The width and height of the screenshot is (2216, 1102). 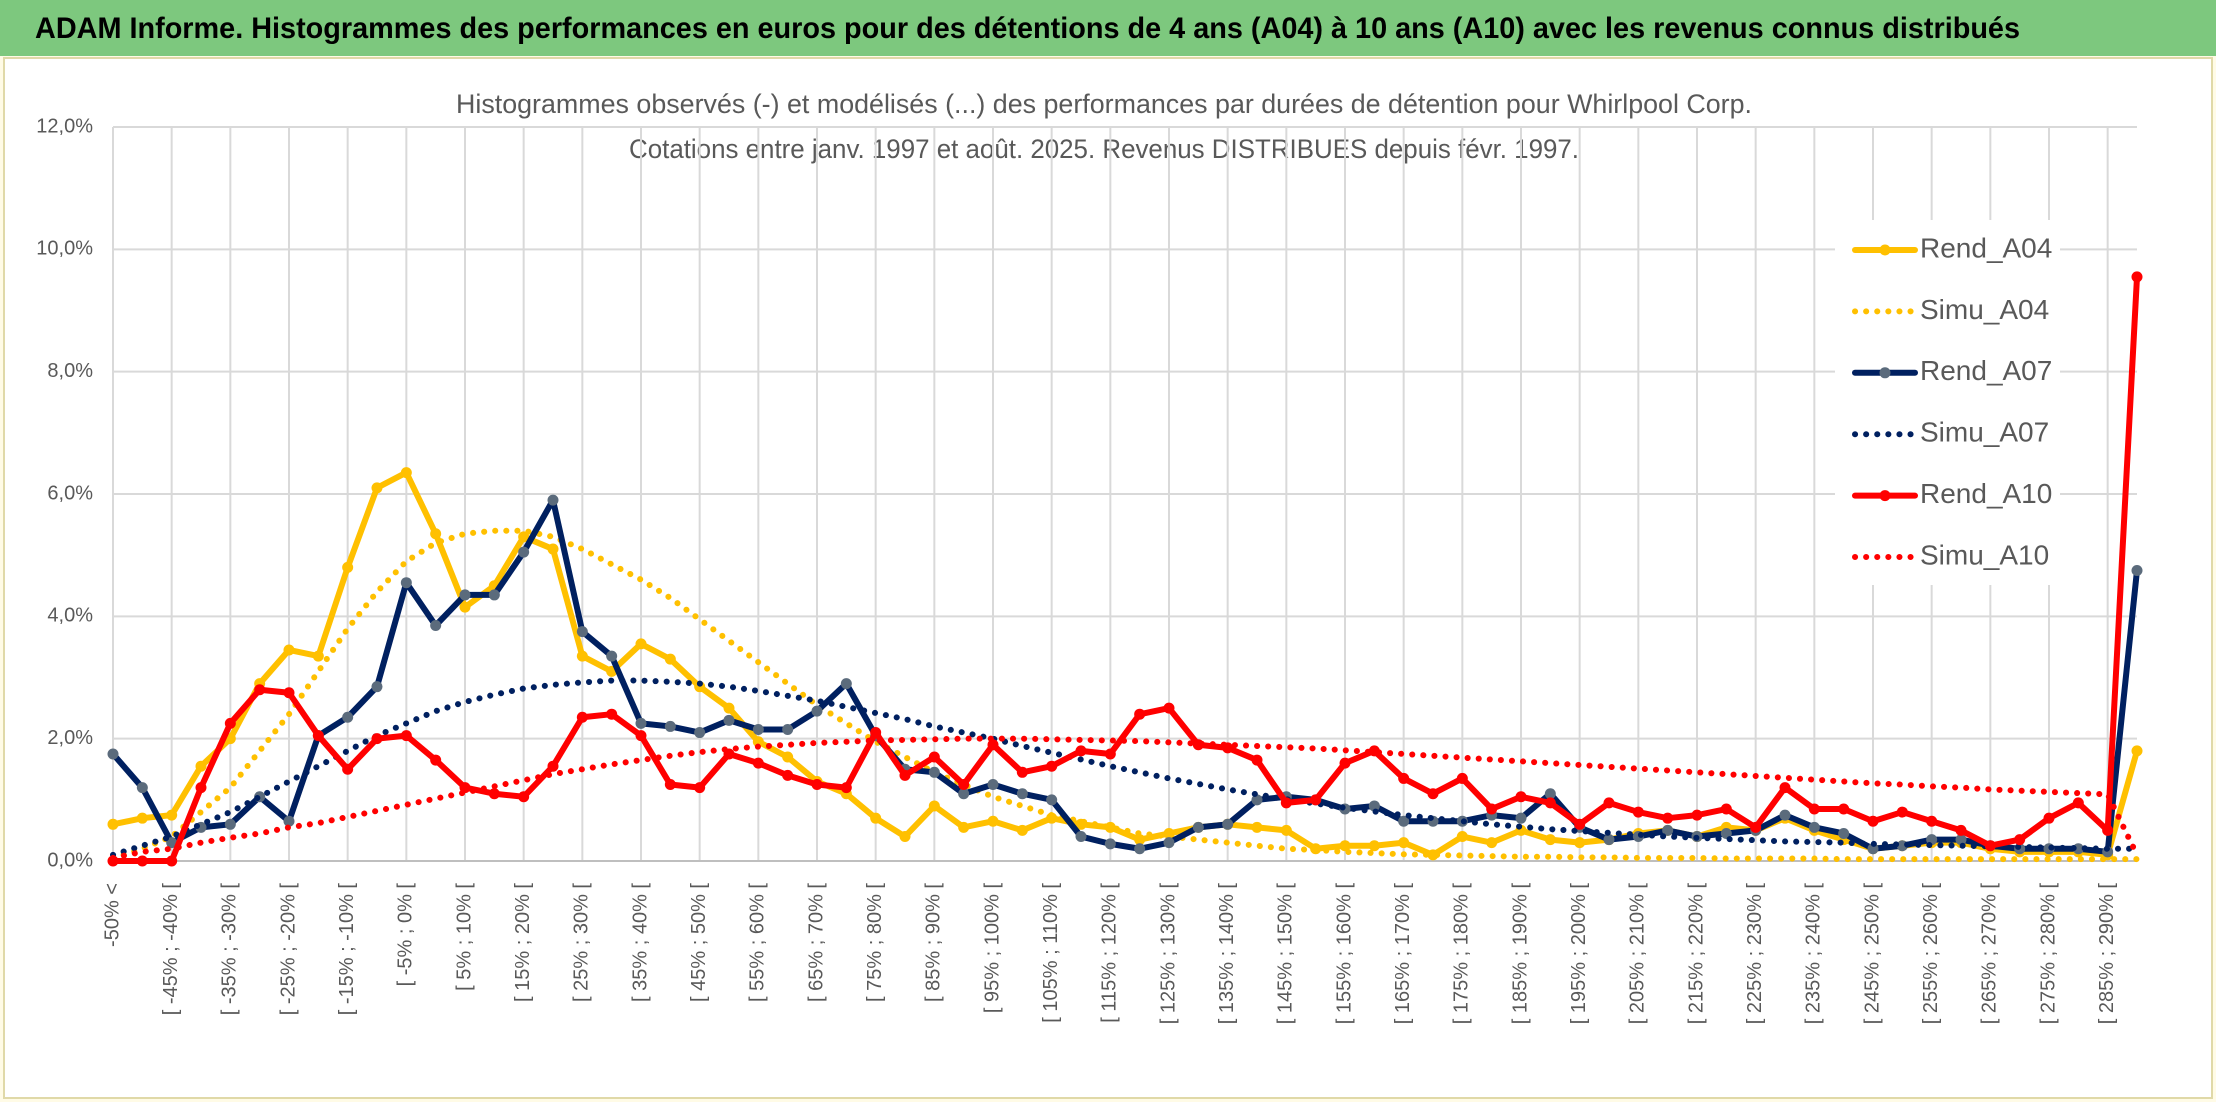 What do you see at coordinates (1986, 370) in the screenshot?
I see `legend-label: Rend_A07` at bounding box center [1986, 370].